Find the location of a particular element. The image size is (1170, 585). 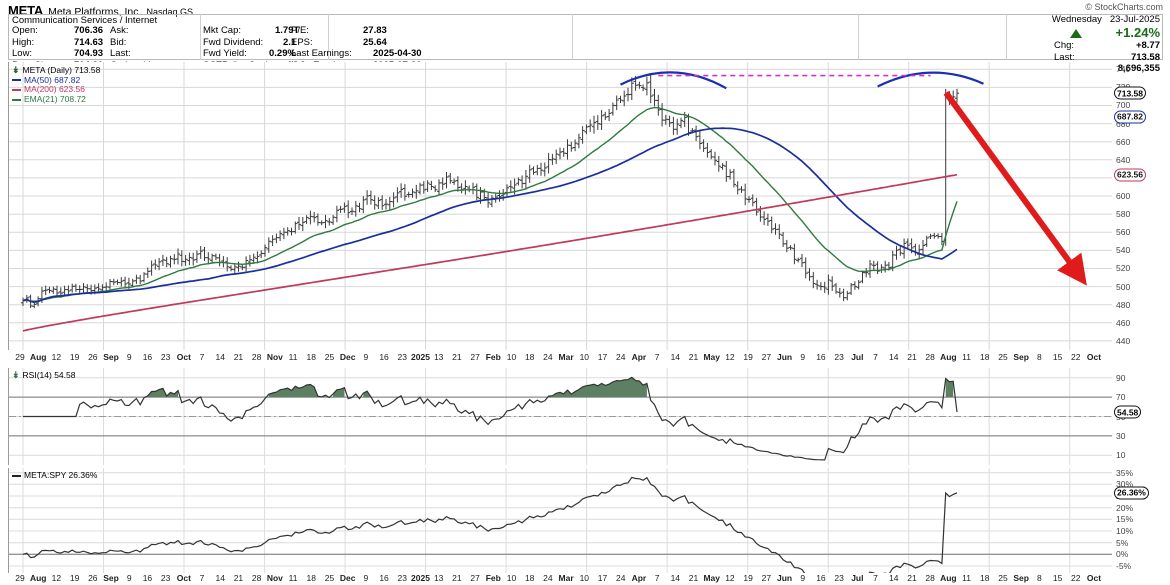

relative-strength-axis-tick: 15% is located at coordinates (1125, 519).